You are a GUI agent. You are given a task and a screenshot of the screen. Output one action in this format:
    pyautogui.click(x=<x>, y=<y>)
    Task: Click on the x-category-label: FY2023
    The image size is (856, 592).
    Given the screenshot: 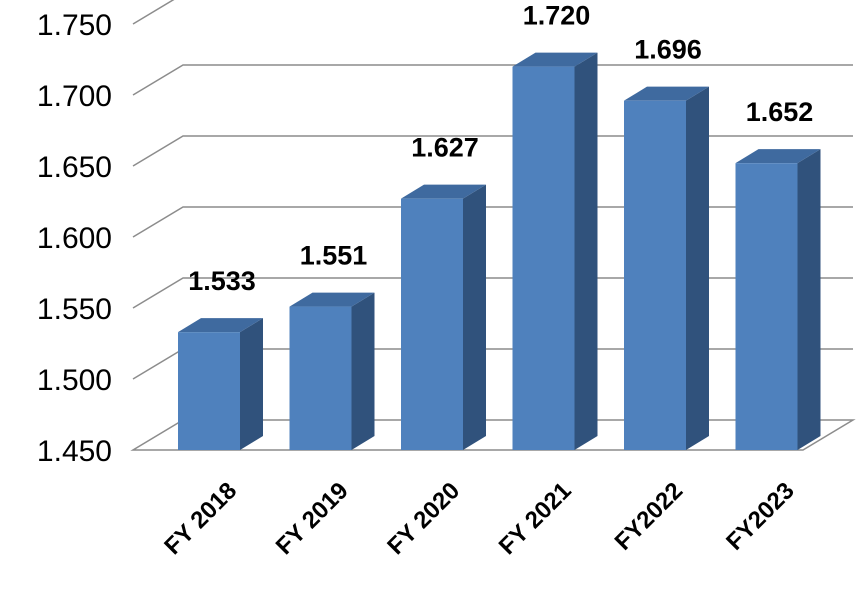 What is the action you would take?
    pyautogui.click(x=760, y=516)
    